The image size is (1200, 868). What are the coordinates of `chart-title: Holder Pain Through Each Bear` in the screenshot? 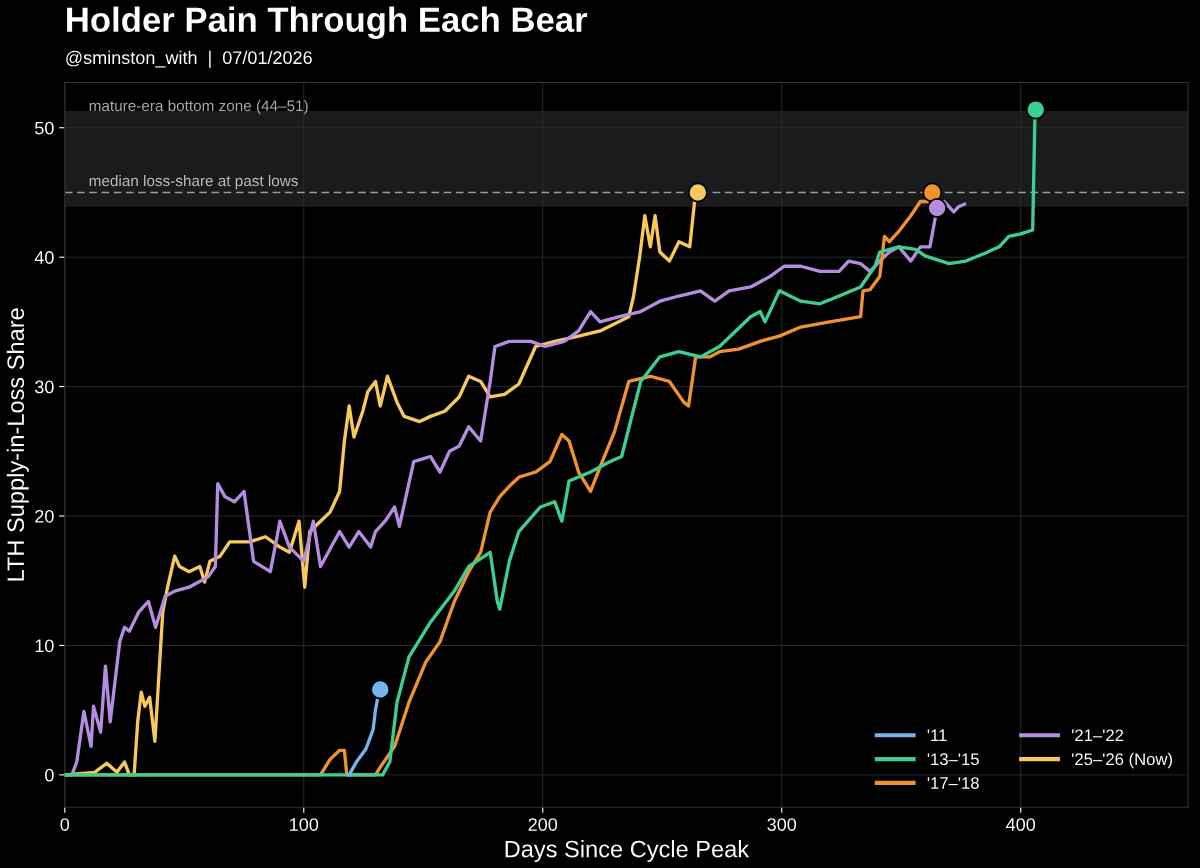 It's located at (327, 23).